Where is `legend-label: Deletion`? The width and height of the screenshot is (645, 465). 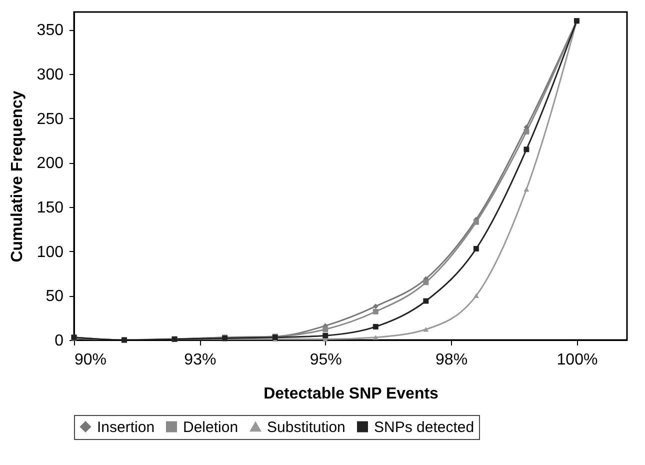
legend-label: Deletion is located at coordinates (210, 427).